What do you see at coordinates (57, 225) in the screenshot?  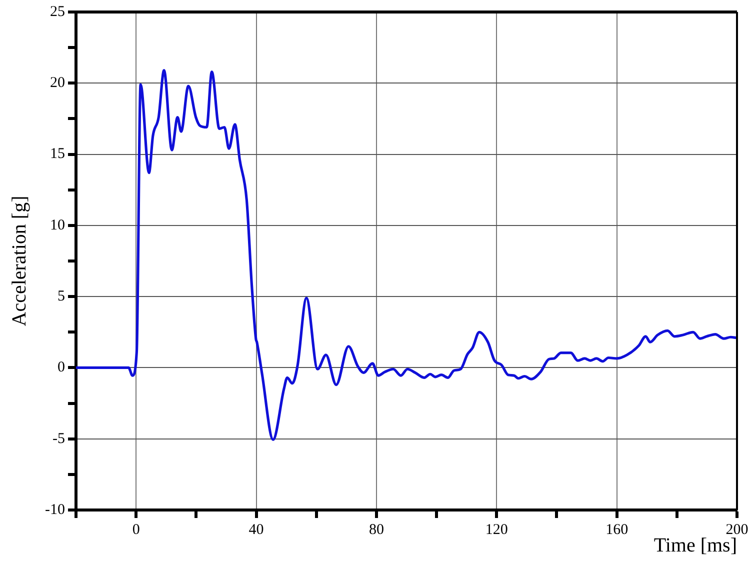 I see `y-tick-label: 10` at bounding box center [57, 225].